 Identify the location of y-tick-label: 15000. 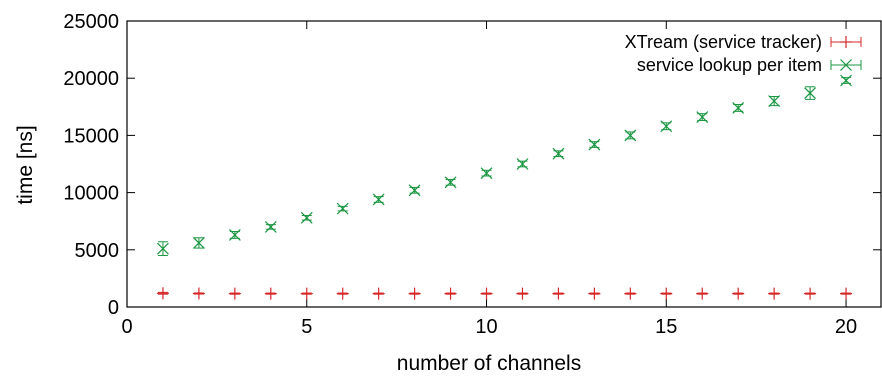
(91, 136).